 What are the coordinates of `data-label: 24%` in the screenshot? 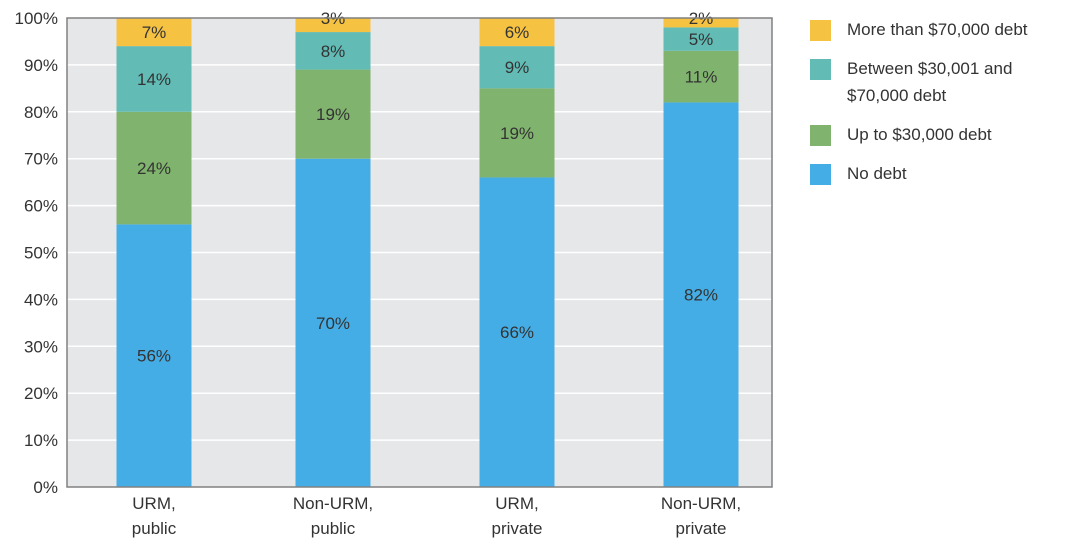 It's located at (154, 168).